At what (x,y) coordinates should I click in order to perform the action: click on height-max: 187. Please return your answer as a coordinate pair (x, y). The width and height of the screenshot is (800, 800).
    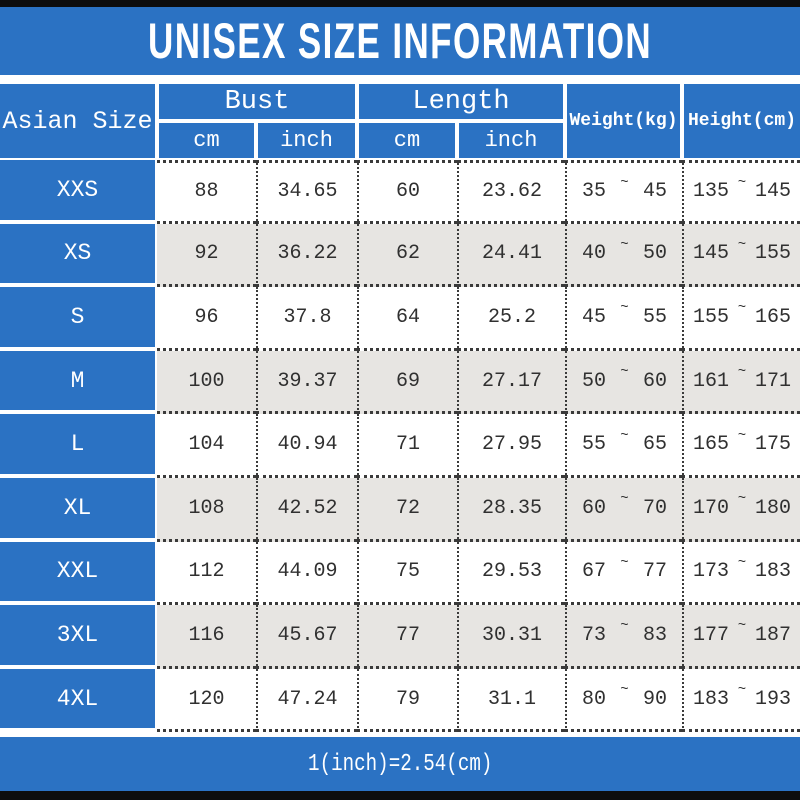
    Looking at the image, I should click on (772, 635).